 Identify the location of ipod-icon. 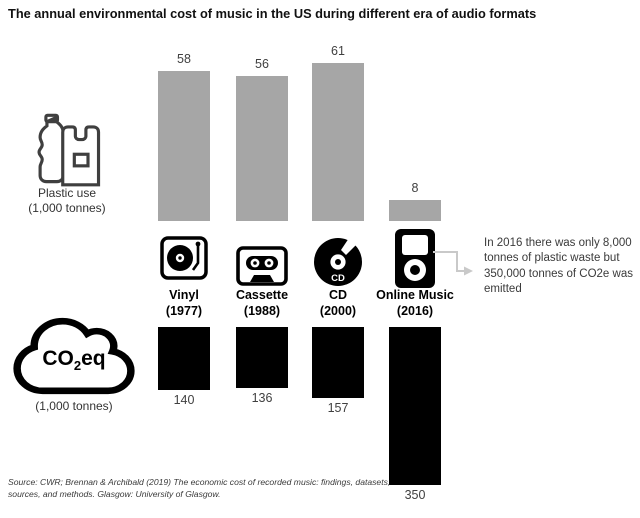
(415, 258).